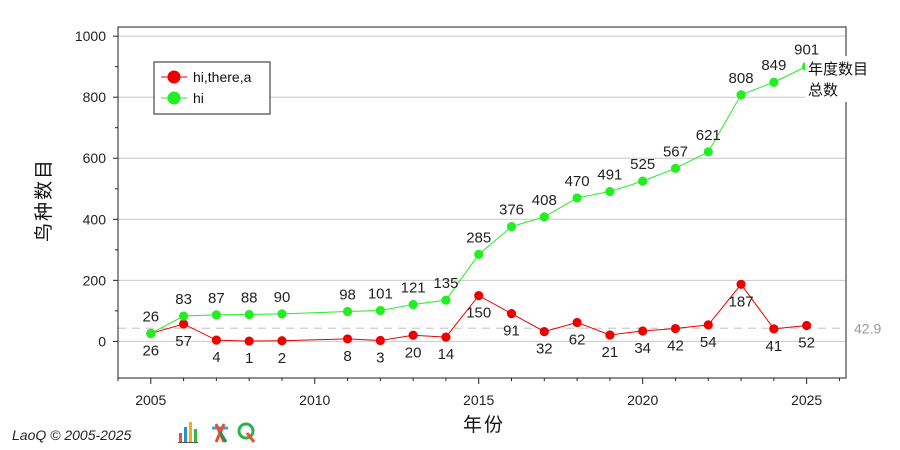 The image size is (900, 450). What do you see at coordinates (282, 358) in the screenshot?
I see `data-label: 2` at bounding box center [282, 358].